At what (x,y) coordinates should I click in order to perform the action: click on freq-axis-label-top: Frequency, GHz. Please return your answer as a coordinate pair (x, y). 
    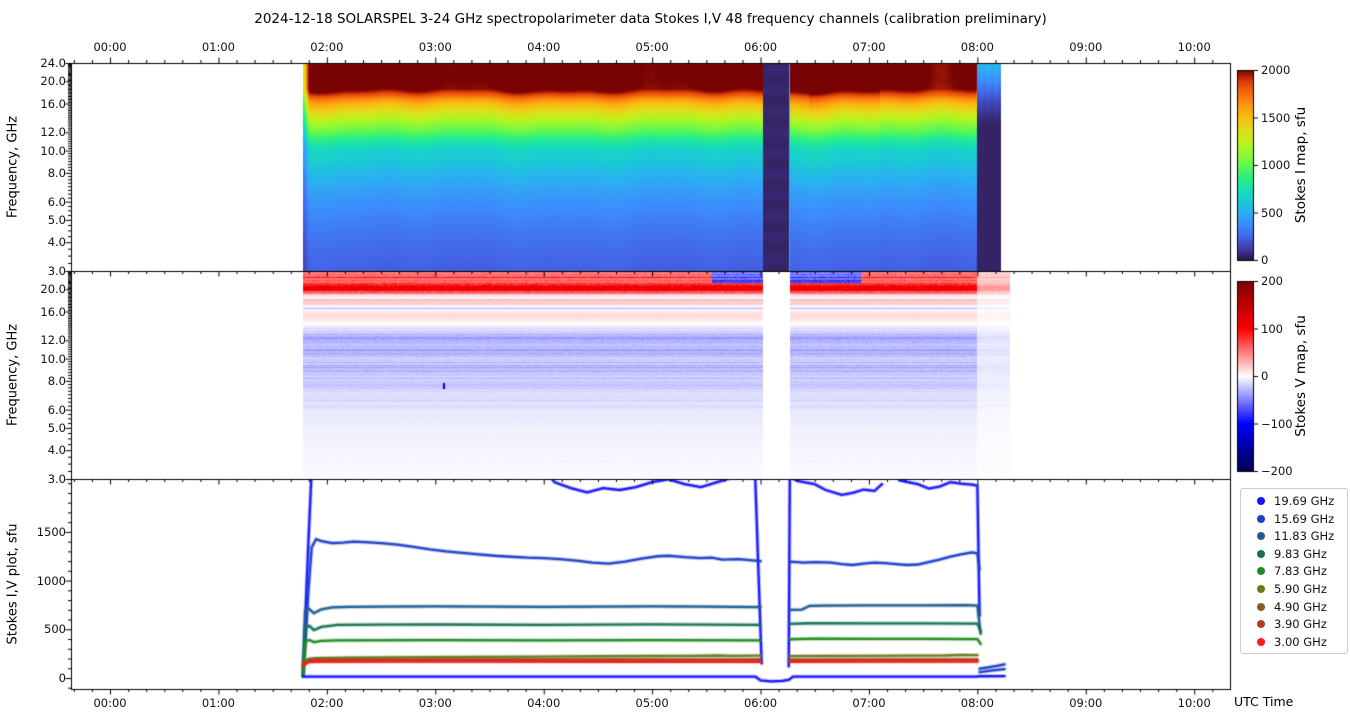
    Looking at the image, I should click on (13, 167).